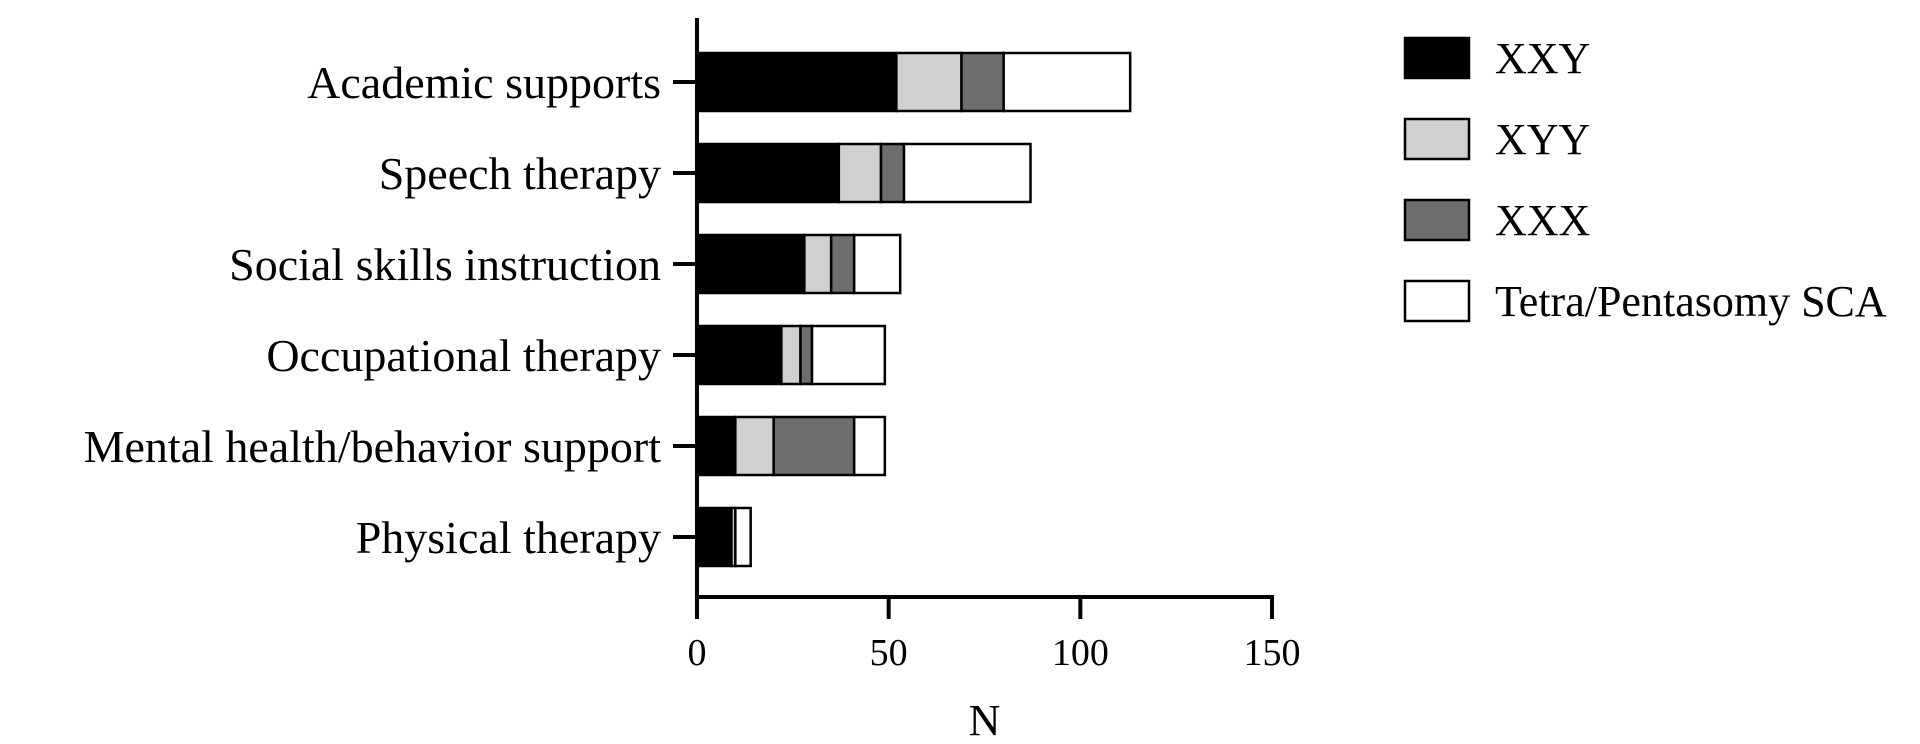 The width and height of the screenshot is (1920, 744). Describe the element at coordinates (1542, 58) in the screenshot. I see `legend-label: XXY` at that location.